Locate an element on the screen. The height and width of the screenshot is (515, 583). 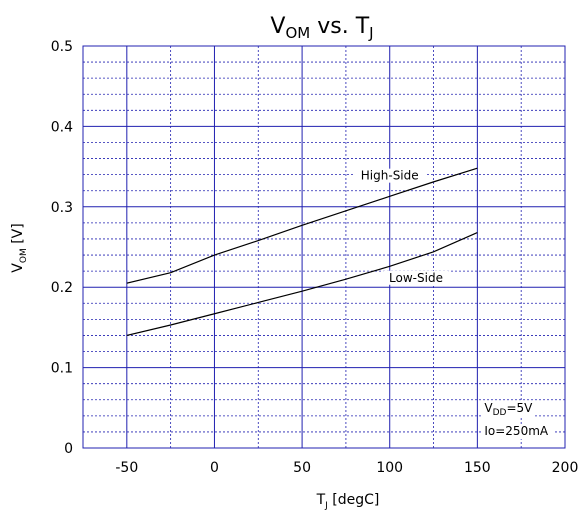
annotation-background-io is located at coordinates (518, 432).